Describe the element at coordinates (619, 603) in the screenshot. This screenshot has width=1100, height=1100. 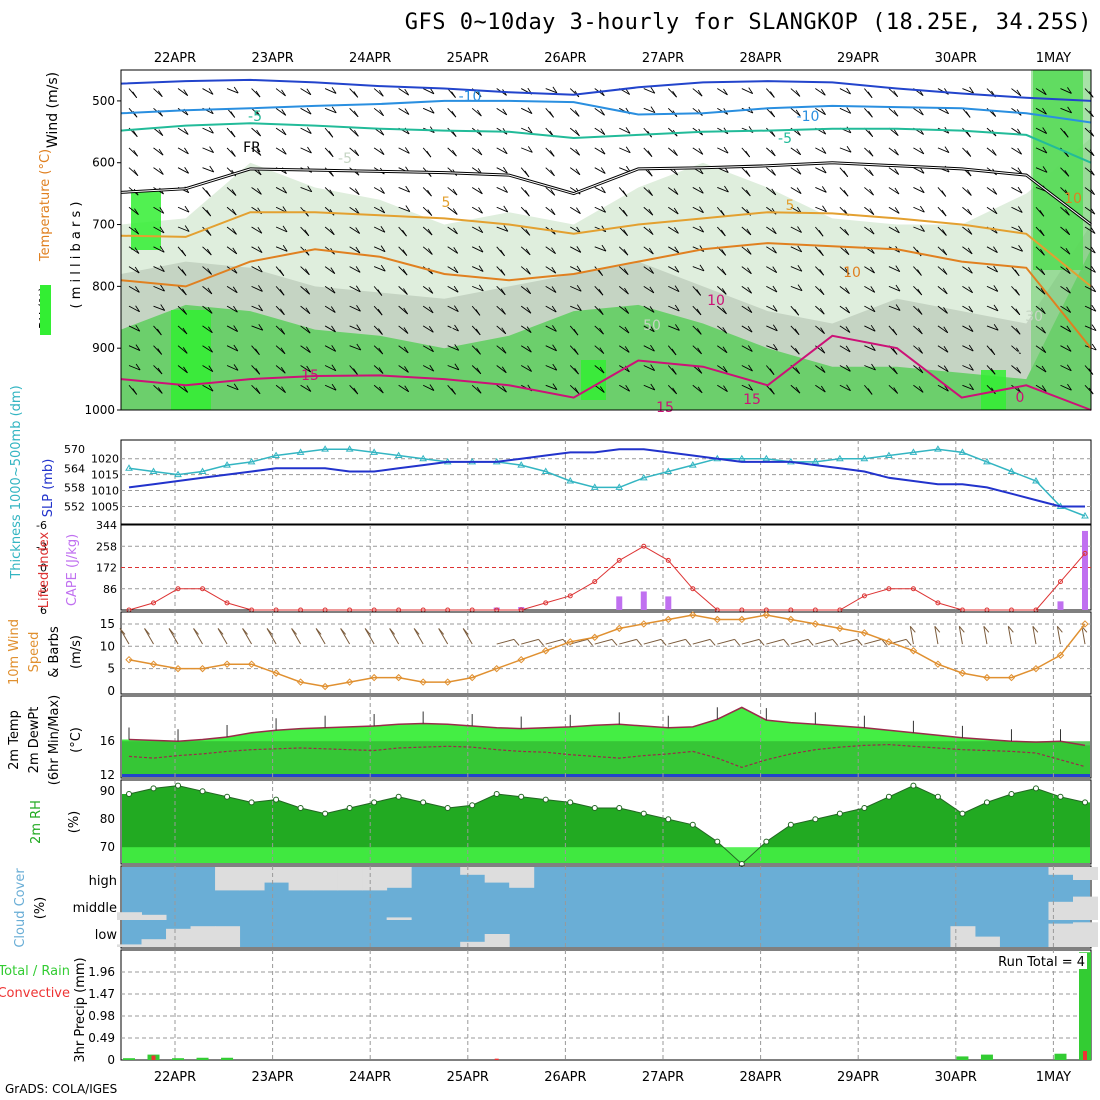
I see `cape-bar` at that location.